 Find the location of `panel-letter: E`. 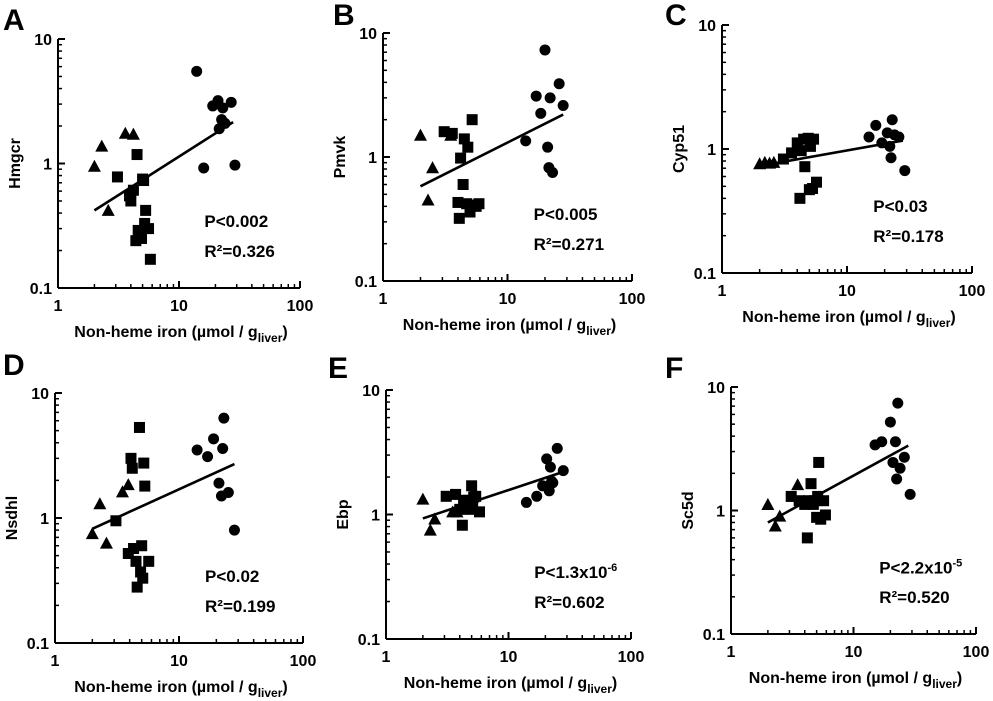

panel-letter: E is located at coordinates (338, 368).